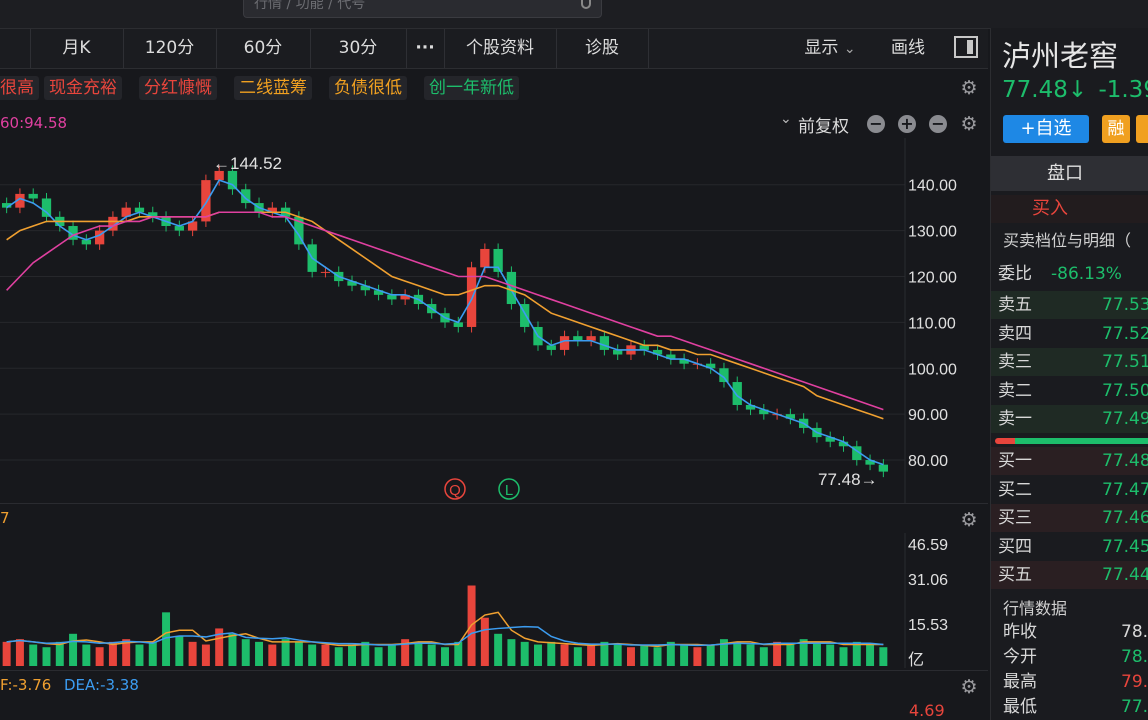 This screenshot has height=720, width=1148. I want to click on ask-level-row: 卖四 77.52, so click(1069, 333).